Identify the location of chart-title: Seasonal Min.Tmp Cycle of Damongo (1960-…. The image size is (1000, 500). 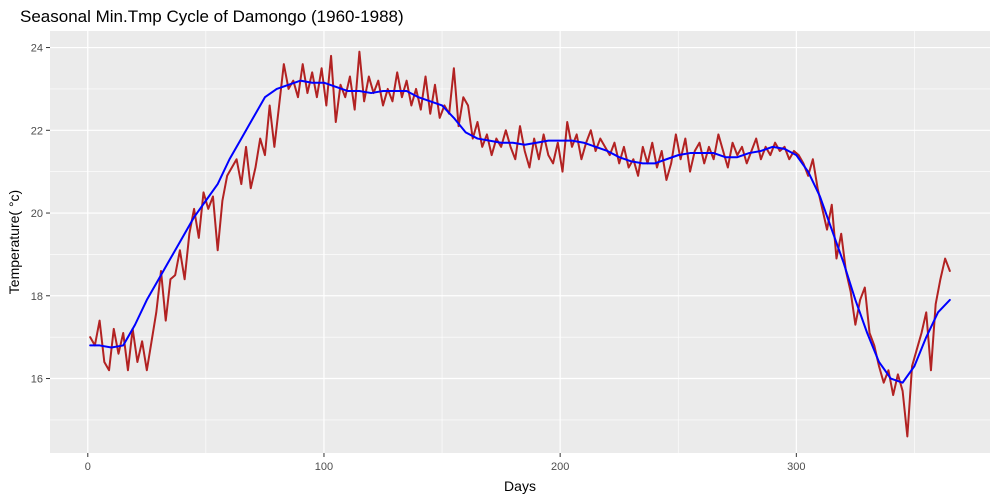
(212, 16).